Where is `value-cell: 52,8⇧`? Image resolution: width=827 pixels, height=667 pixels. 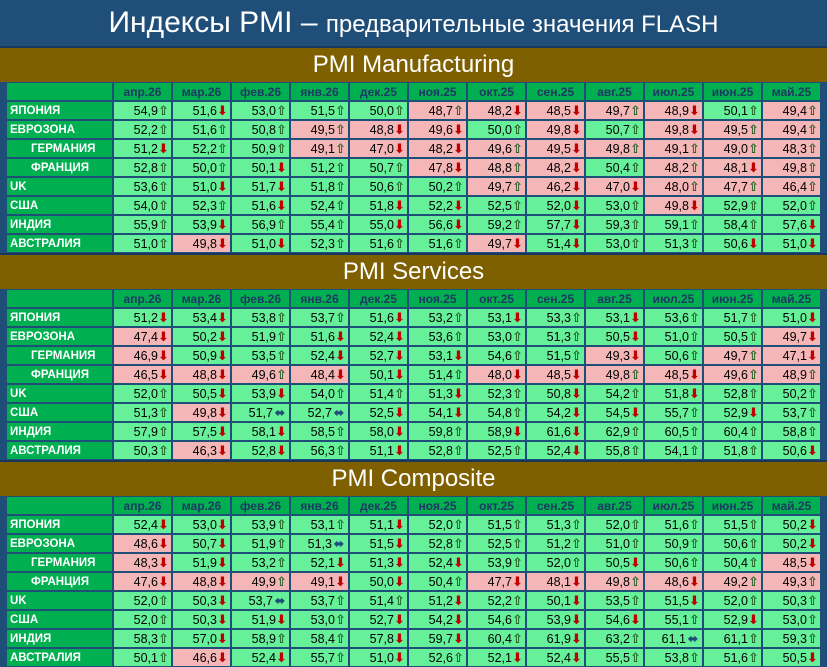 value-cell: 52,8⇧ is located at coordinates (437, 450).